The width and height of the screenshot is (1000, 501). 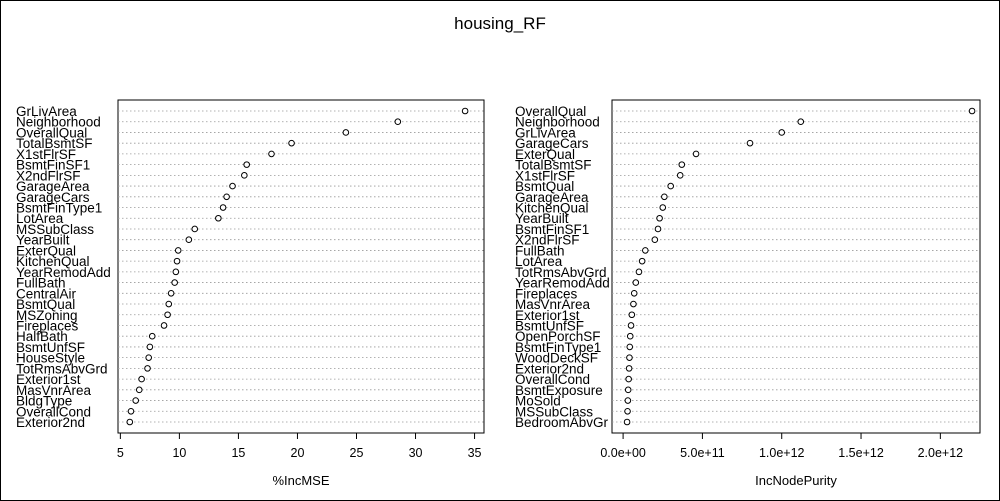 I want to click on x-axis-label: %IncMSE, so click(x=300, y=480).